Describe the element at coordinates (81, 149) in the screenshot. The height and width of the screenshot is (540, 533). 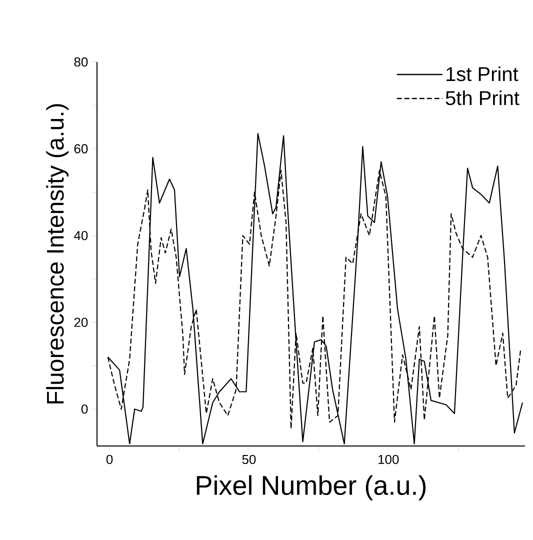
I see `y-tick-label: 60` at that location.